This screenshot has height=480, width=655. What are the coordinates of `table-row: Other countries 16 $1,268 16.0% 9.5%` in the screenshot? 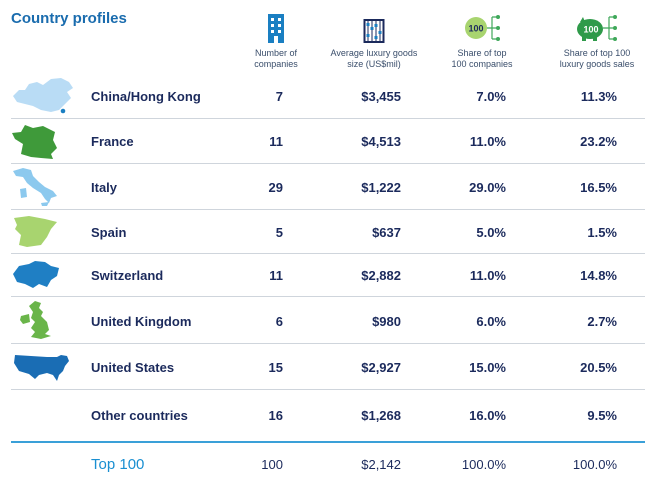 It's located at (328, 415).